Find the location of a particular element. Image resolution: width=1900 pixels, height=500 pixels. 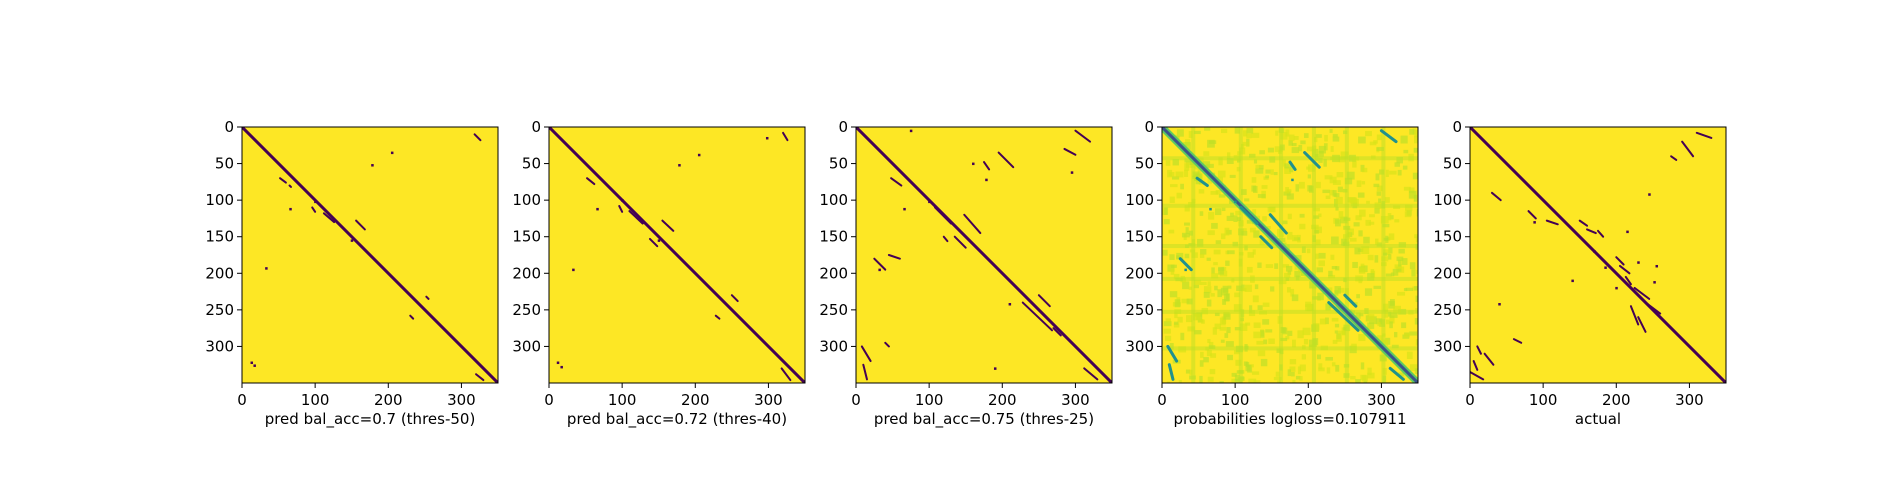

x-axis-label: pred bal_acc=0.7 (thres-50) is located at coordinates (370, 419).